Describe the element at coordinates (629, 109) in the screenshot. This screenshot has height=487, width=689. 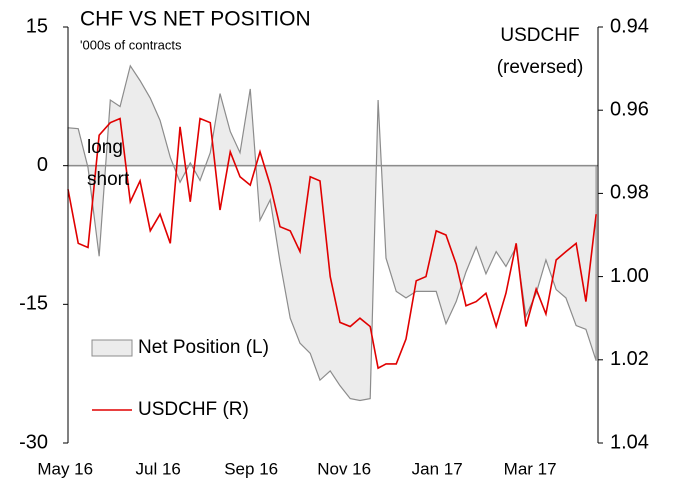
I see `y2-tick-label: 0.96` at that location.